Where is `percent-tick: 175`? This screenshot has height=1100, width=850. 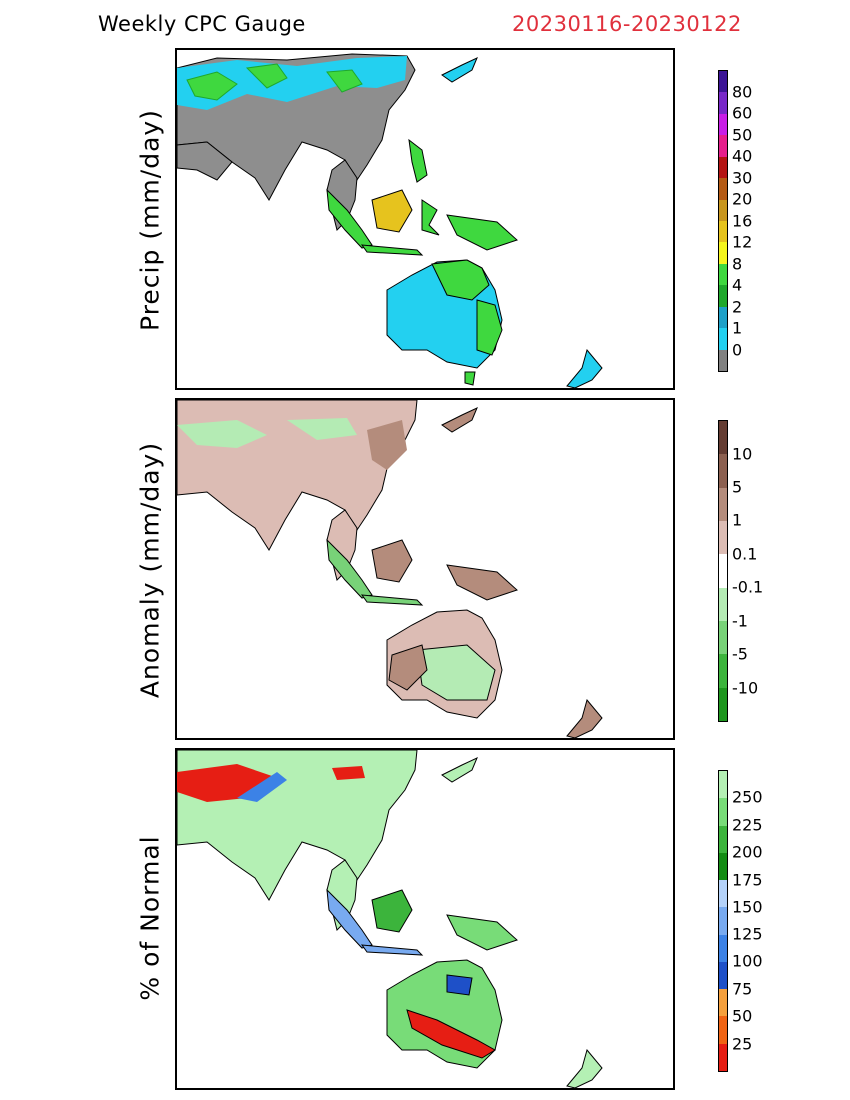 percent-tick: 175 is located at coordinates (747, 880).